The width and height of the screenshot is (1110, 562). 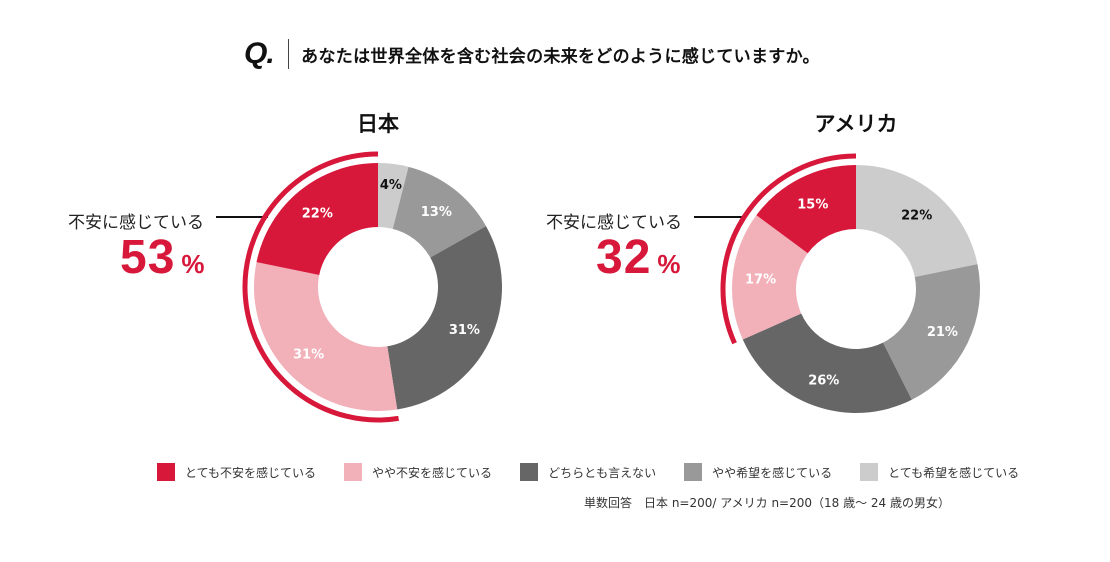 What do you see at coordinates (432, 472) in the screenshot?
I see `legend-label: やや不安を感じている` at bounding box center [432, 472].